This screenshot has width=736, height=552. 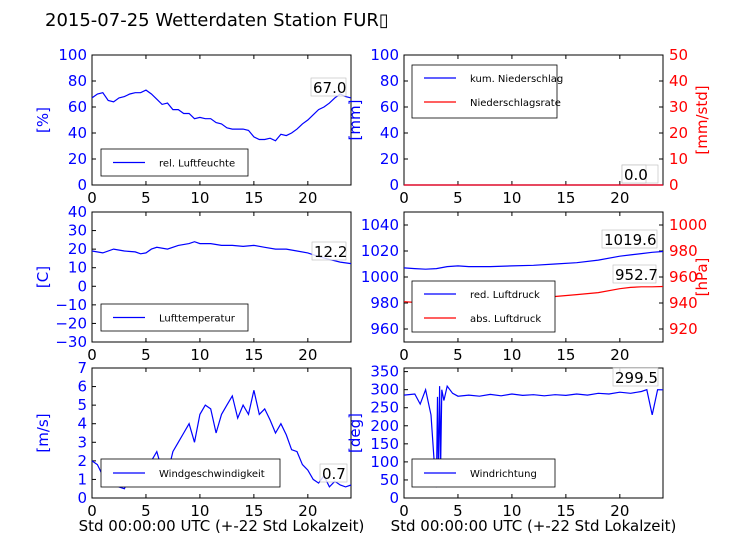 I want to click on humidity-annotation-box, so click(x=328, y=87).